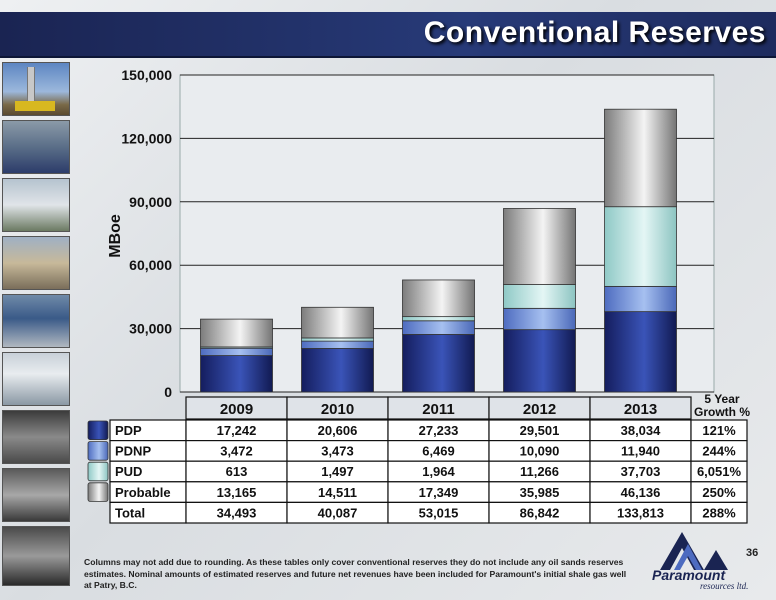 The width and height of the screenshot is (776, 600). I want to click on data-label: 20,606, so click(338, 430).